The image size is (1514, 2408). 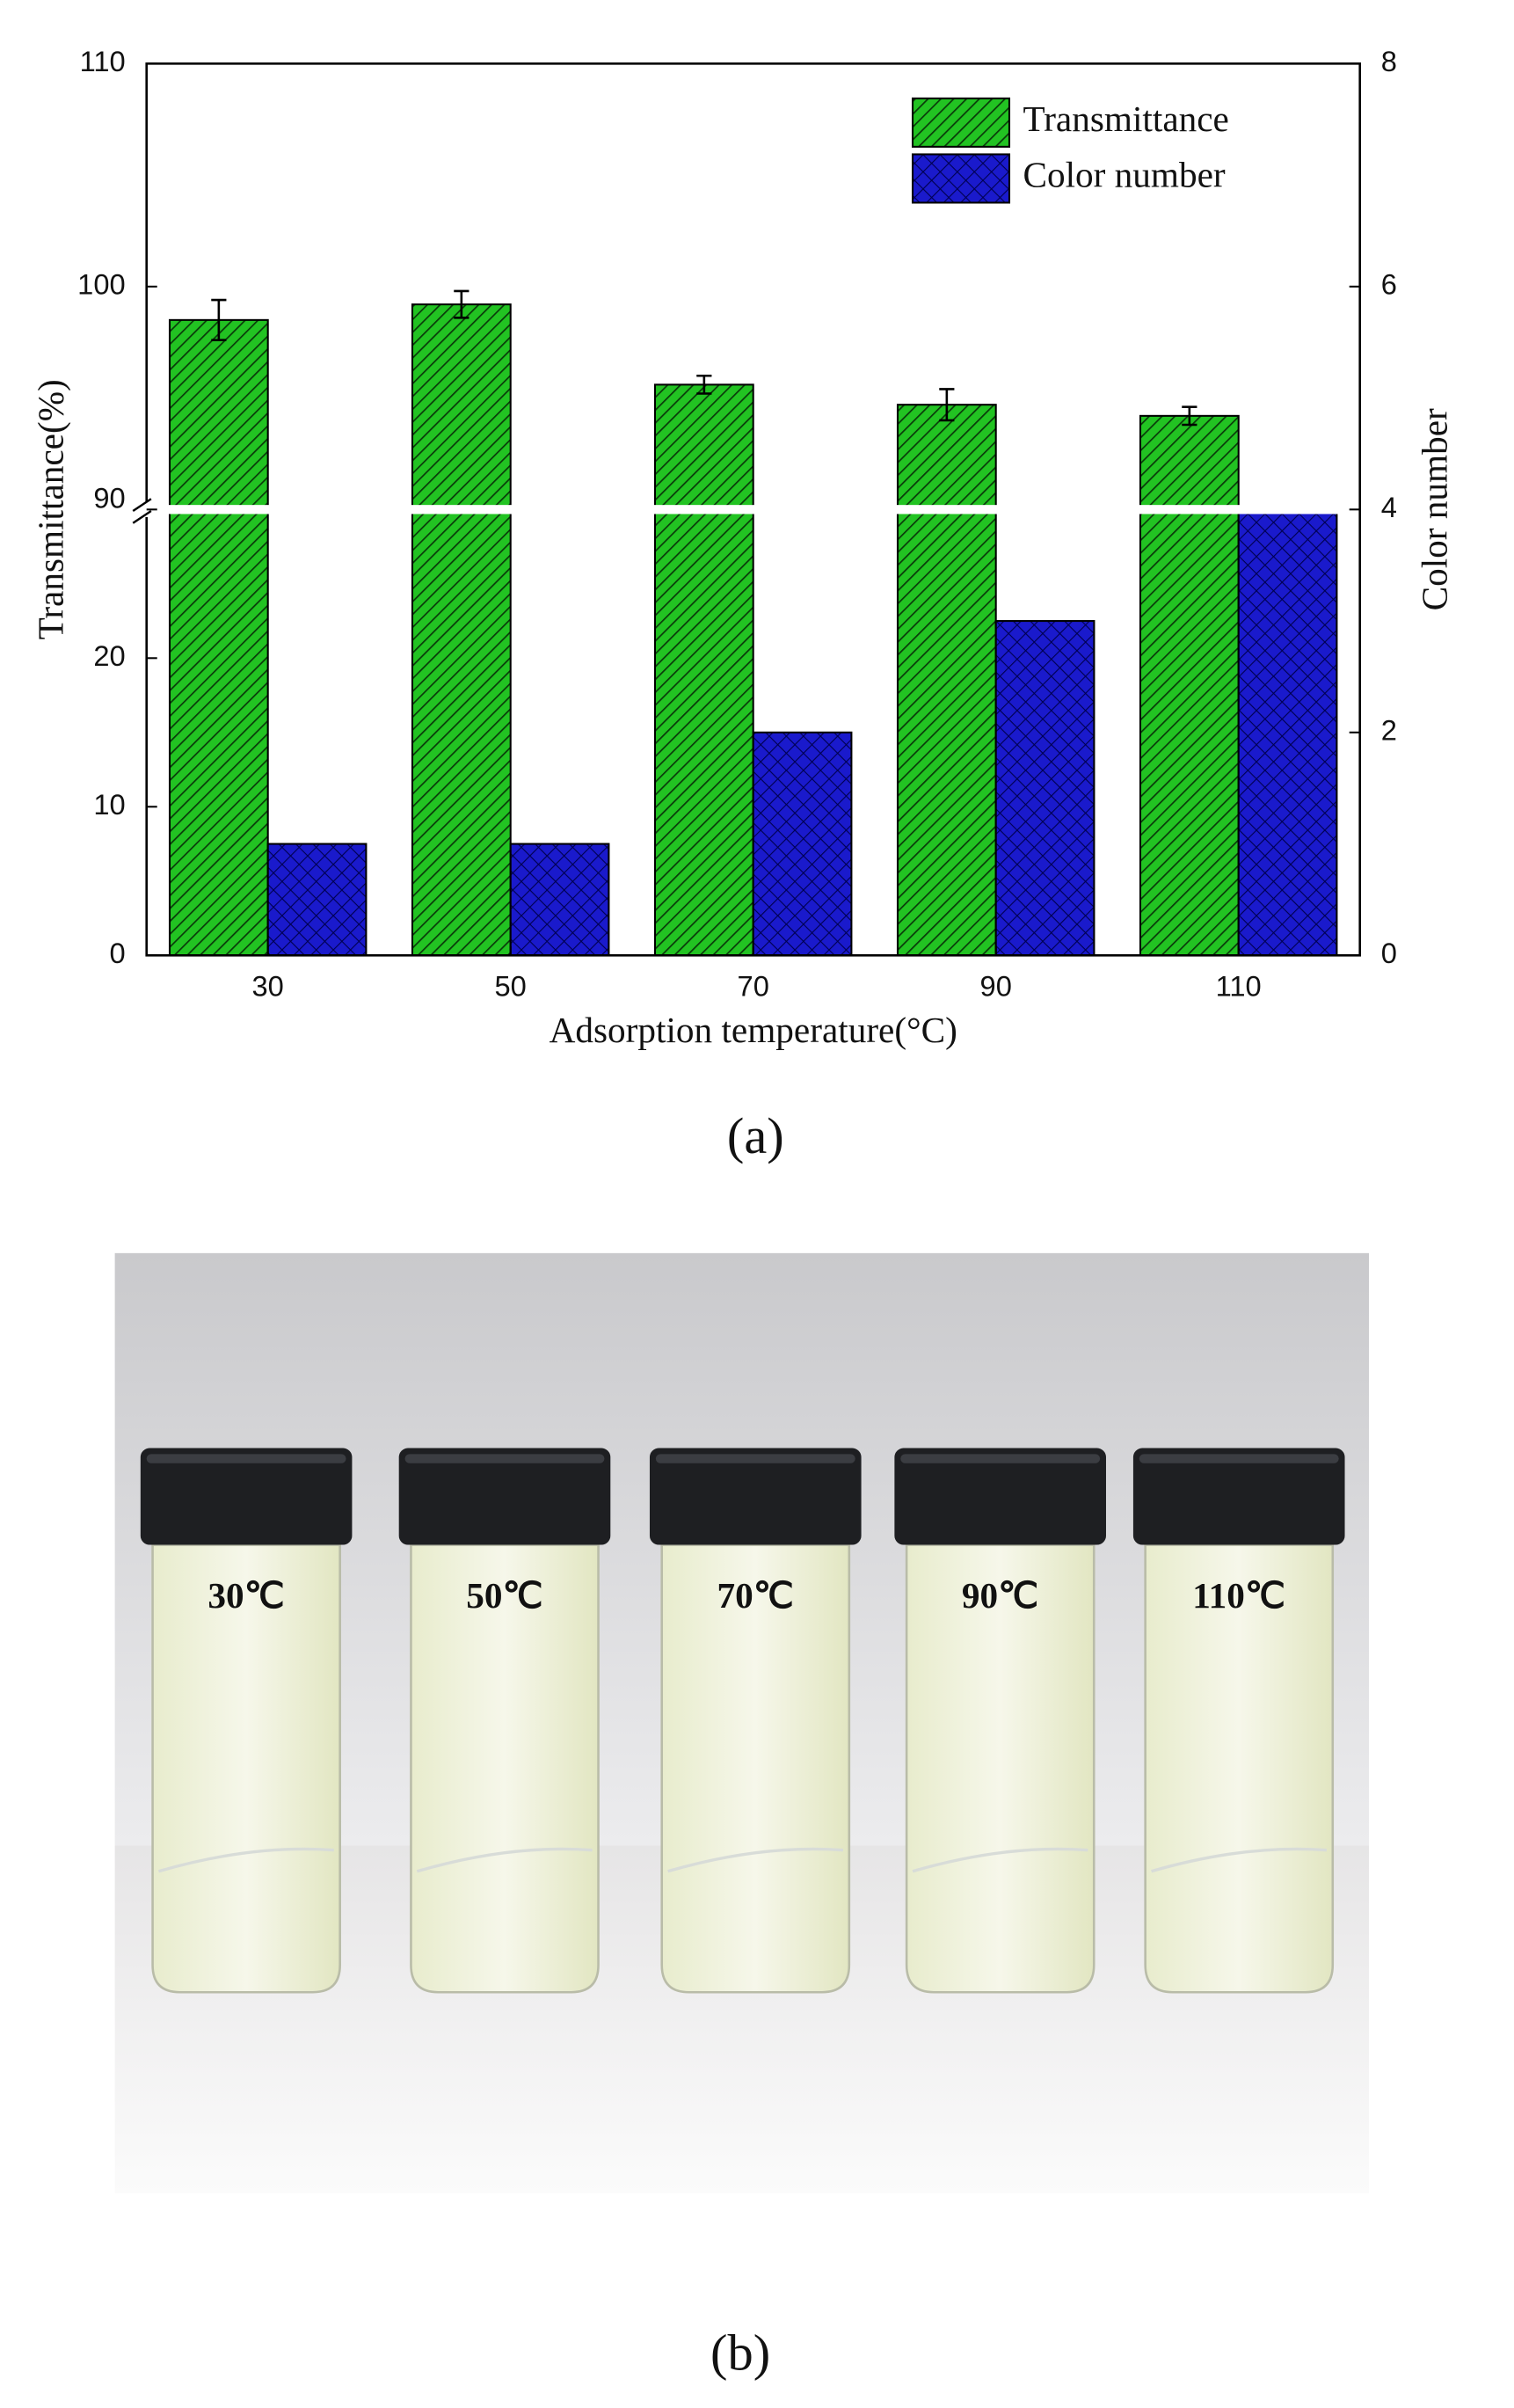 What do you see at coordinates (1389, 507) in the screenshot?
I see `y2-tick-label: 4` at bounding box center [1389, 507].